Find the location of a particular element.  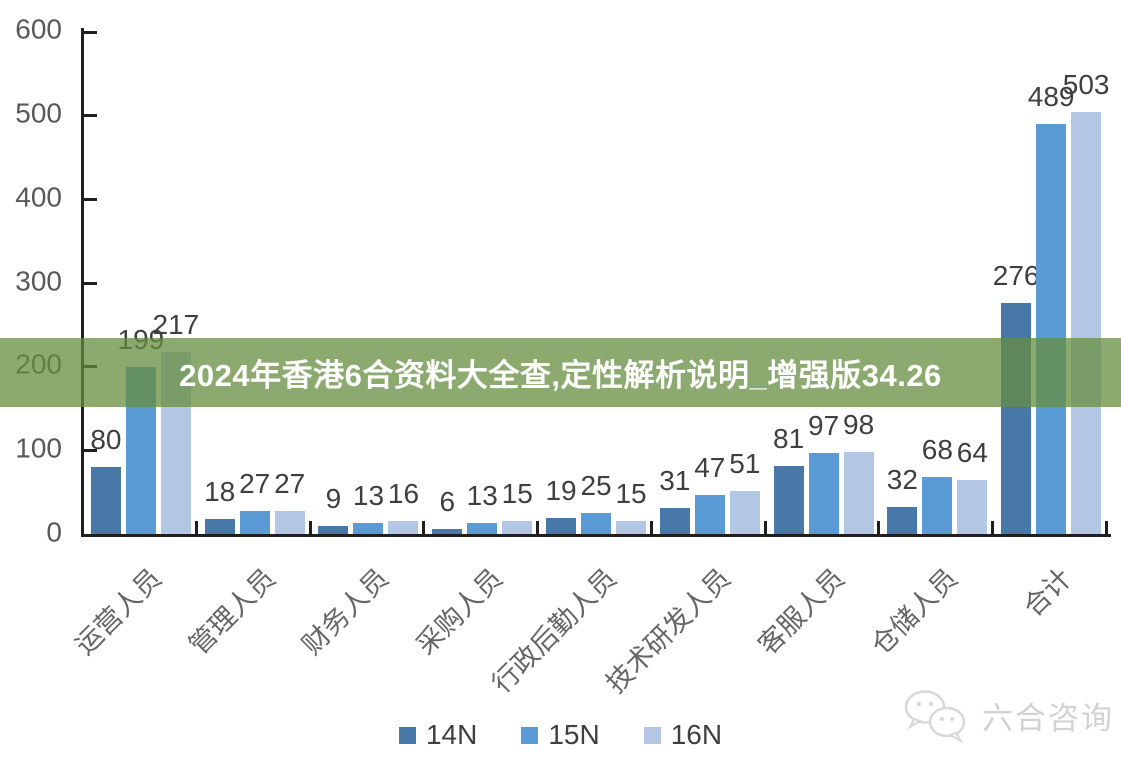

y-axis-line is located at coordinates (82, 282).